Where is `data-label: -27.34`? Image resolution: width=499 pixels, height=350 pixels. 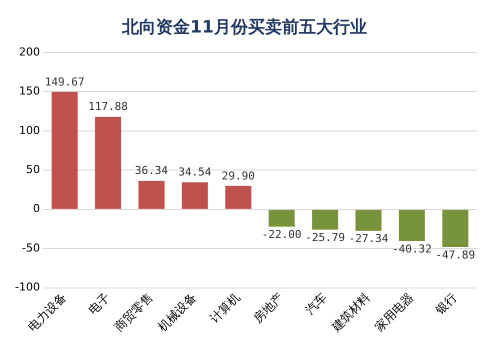 data-label: -27.34 is located at coordinates (368, 239).